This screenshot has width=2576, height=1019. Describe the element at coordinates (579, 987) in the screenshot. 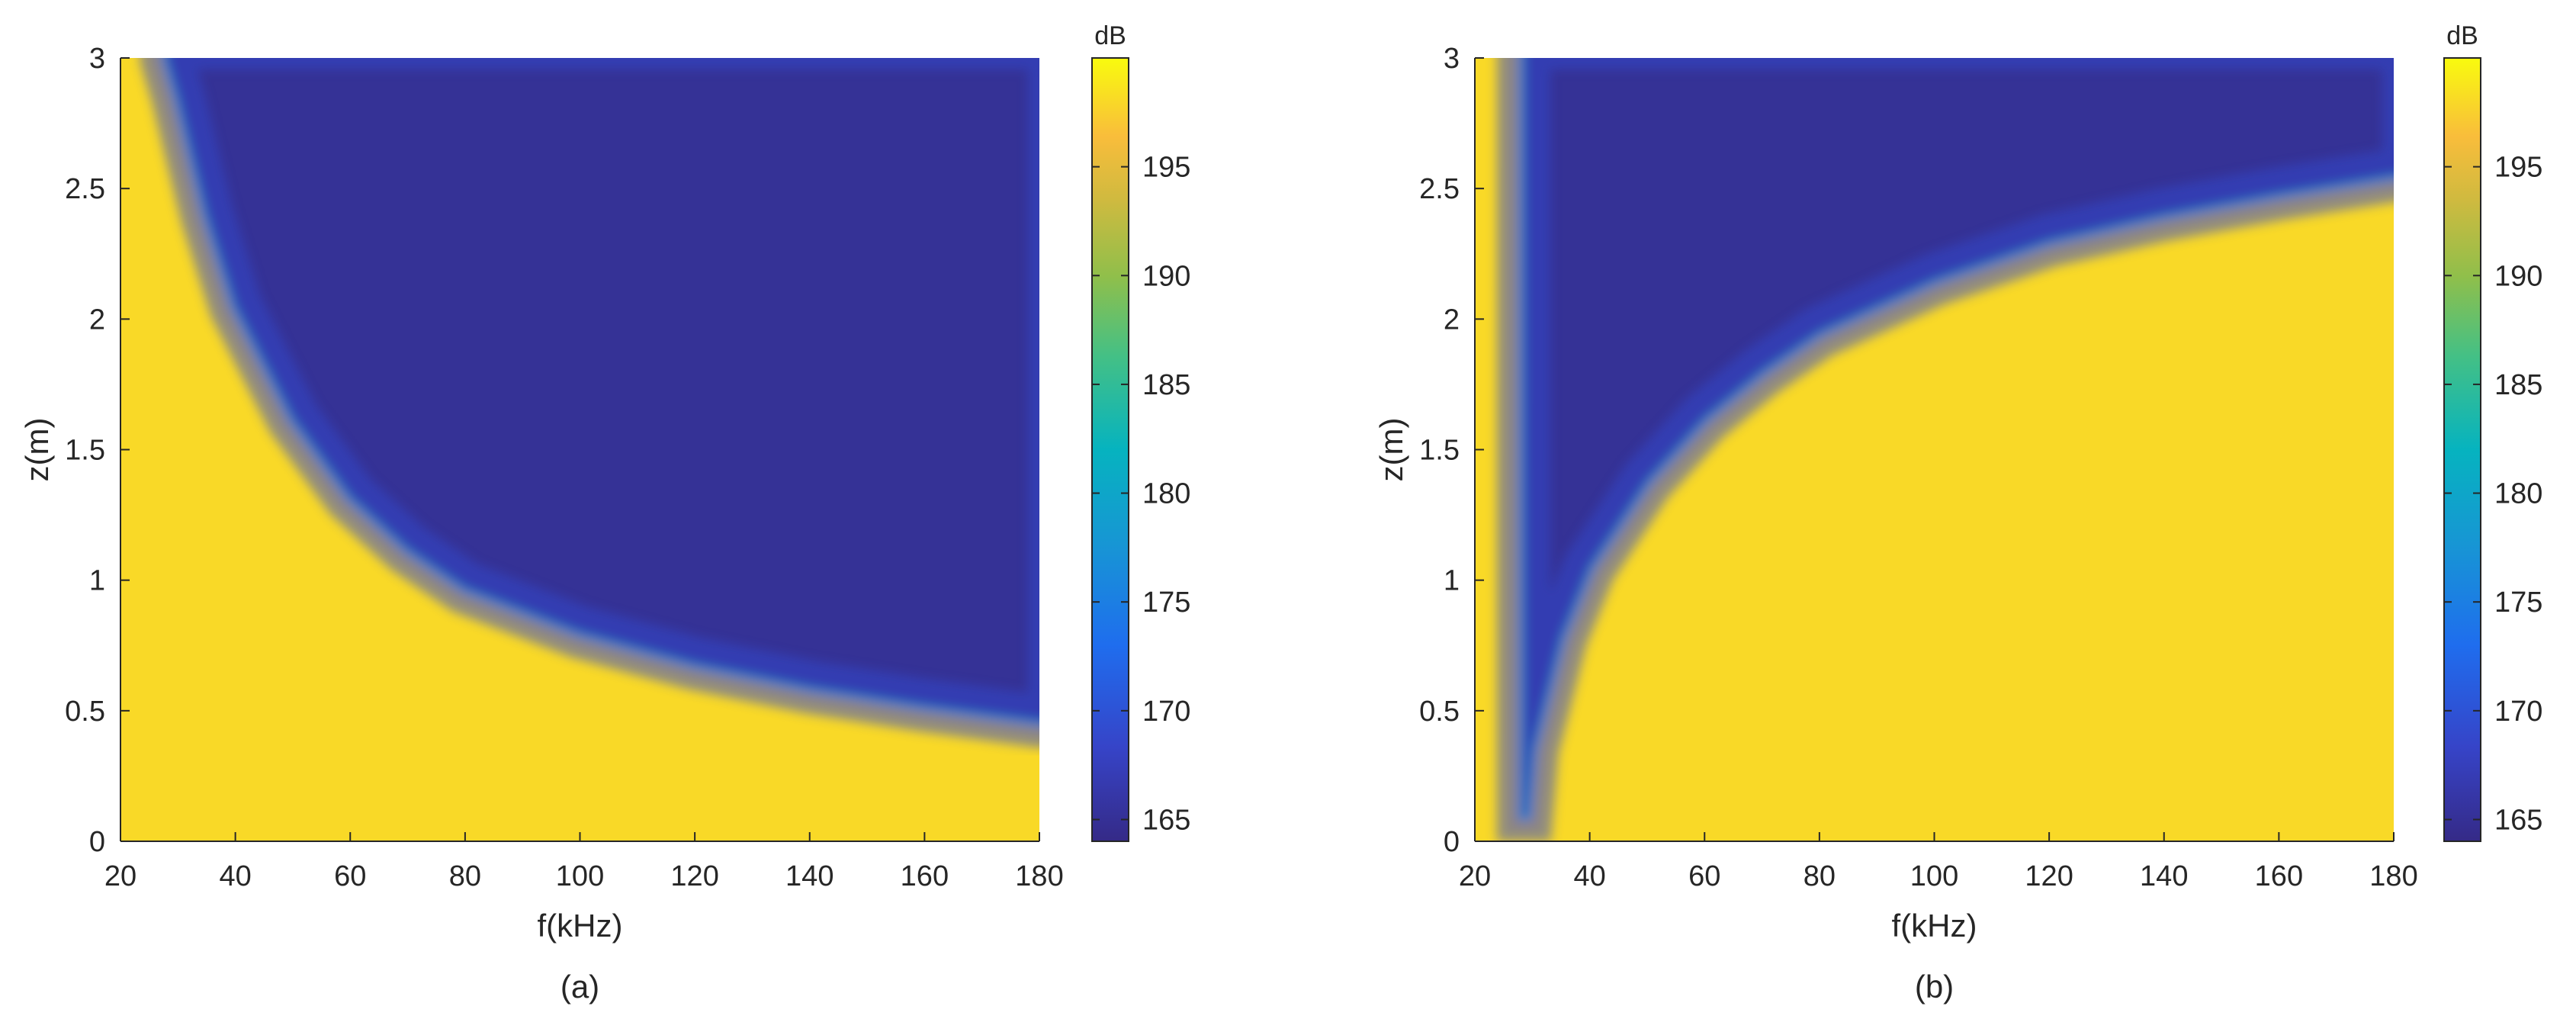

I see `panel-caption: (a)` at that location.